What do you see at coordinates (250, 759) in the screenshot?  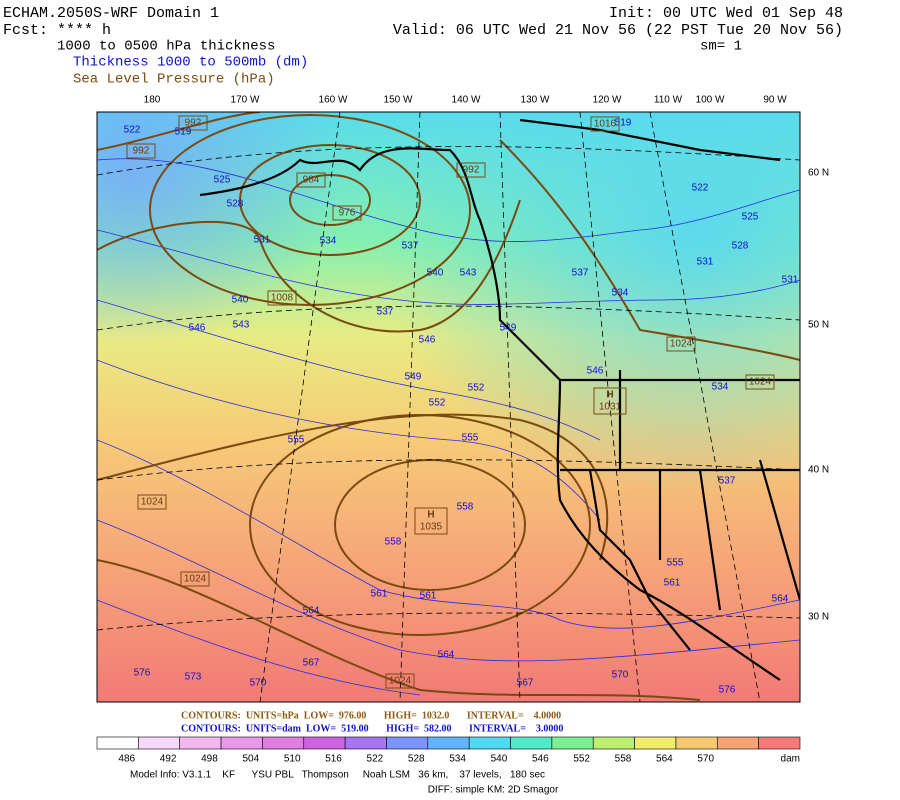 I see `colorbar-label: 504` at bounding box center [250, 759].